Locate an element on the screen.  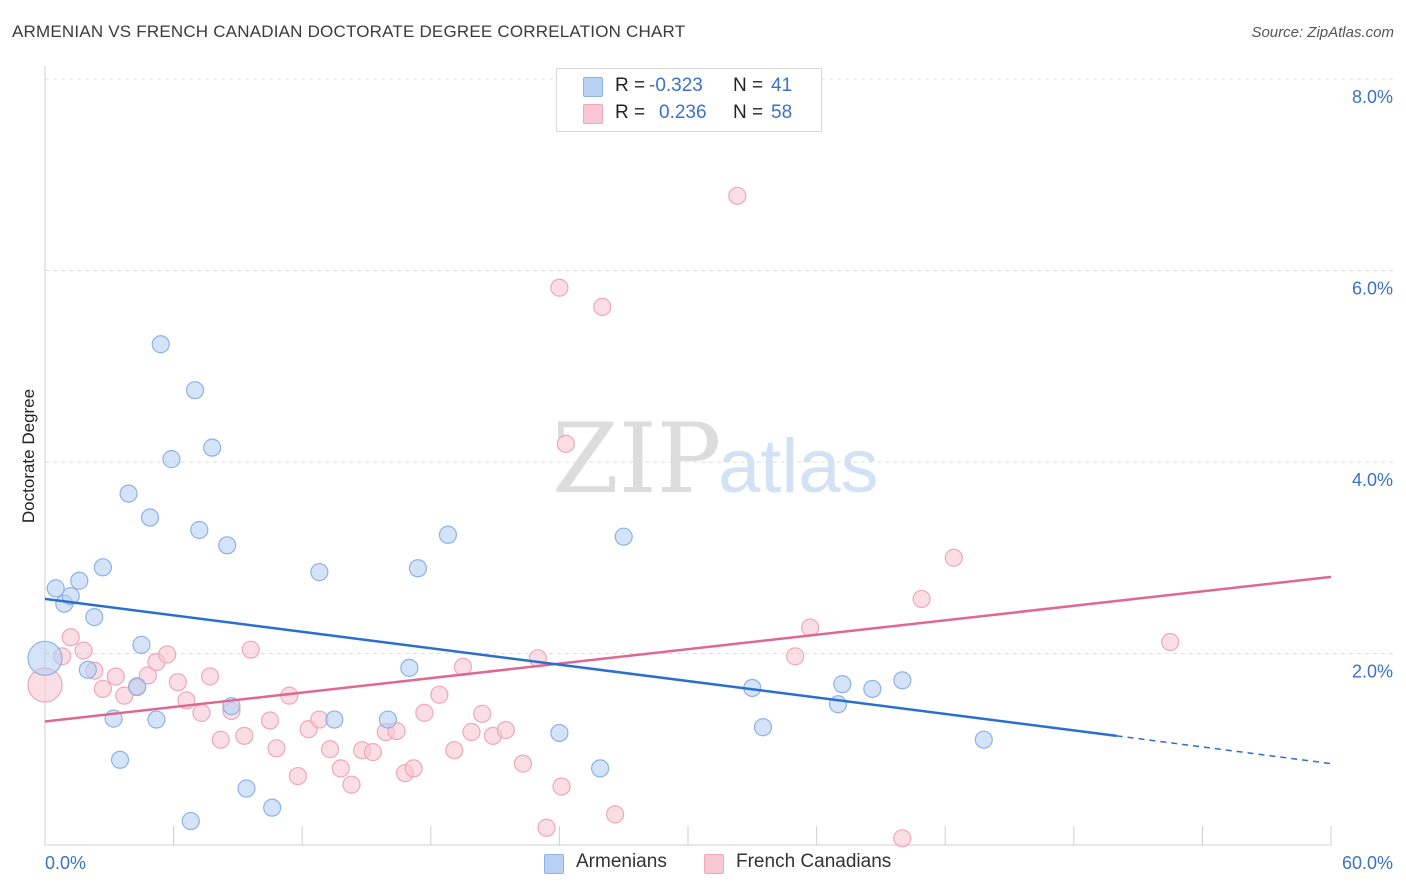
stats-legend: R = -0.323 N = 41 R = 0.236 N = 58 is located at coordinates (689, 100).